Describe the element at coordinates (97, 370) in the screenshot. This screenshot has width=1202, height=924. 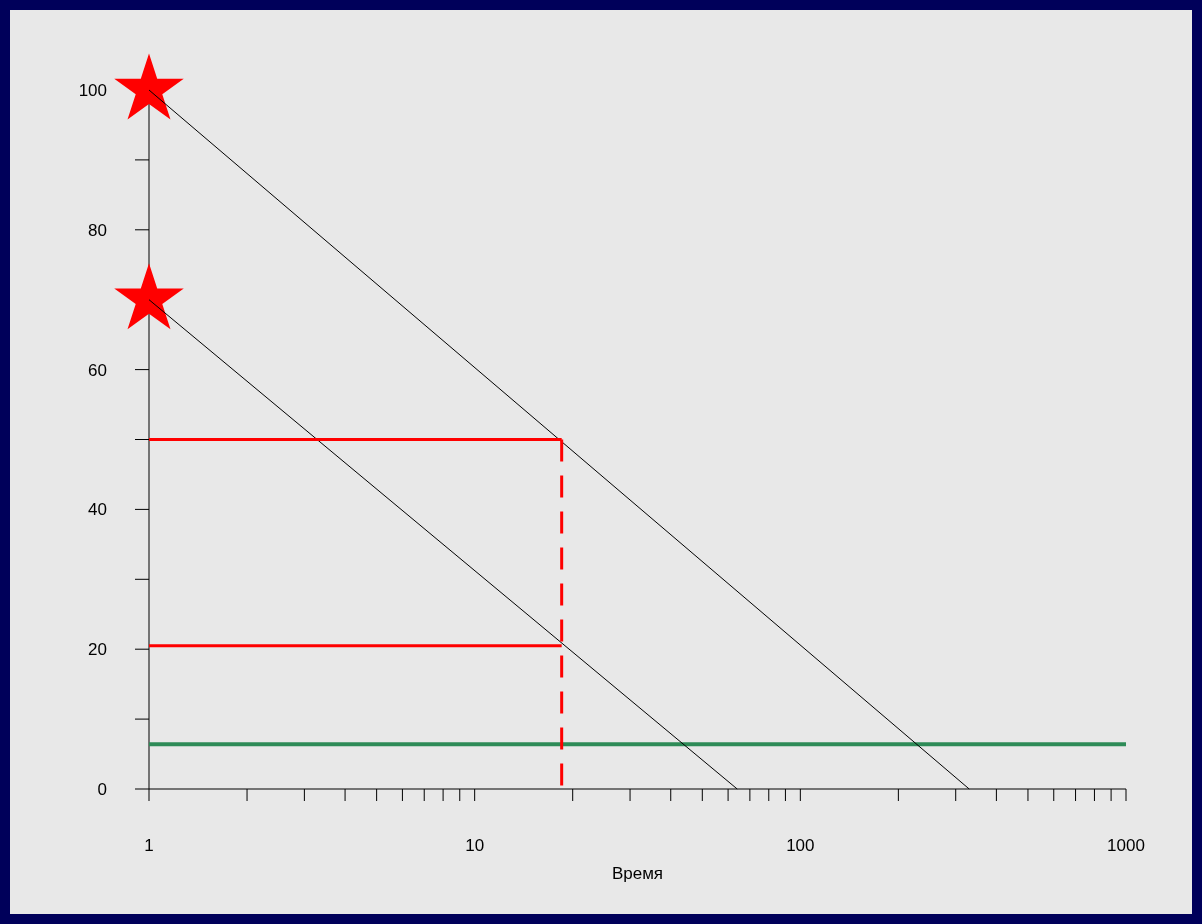
I see `y-tick-label: 60` at that location.